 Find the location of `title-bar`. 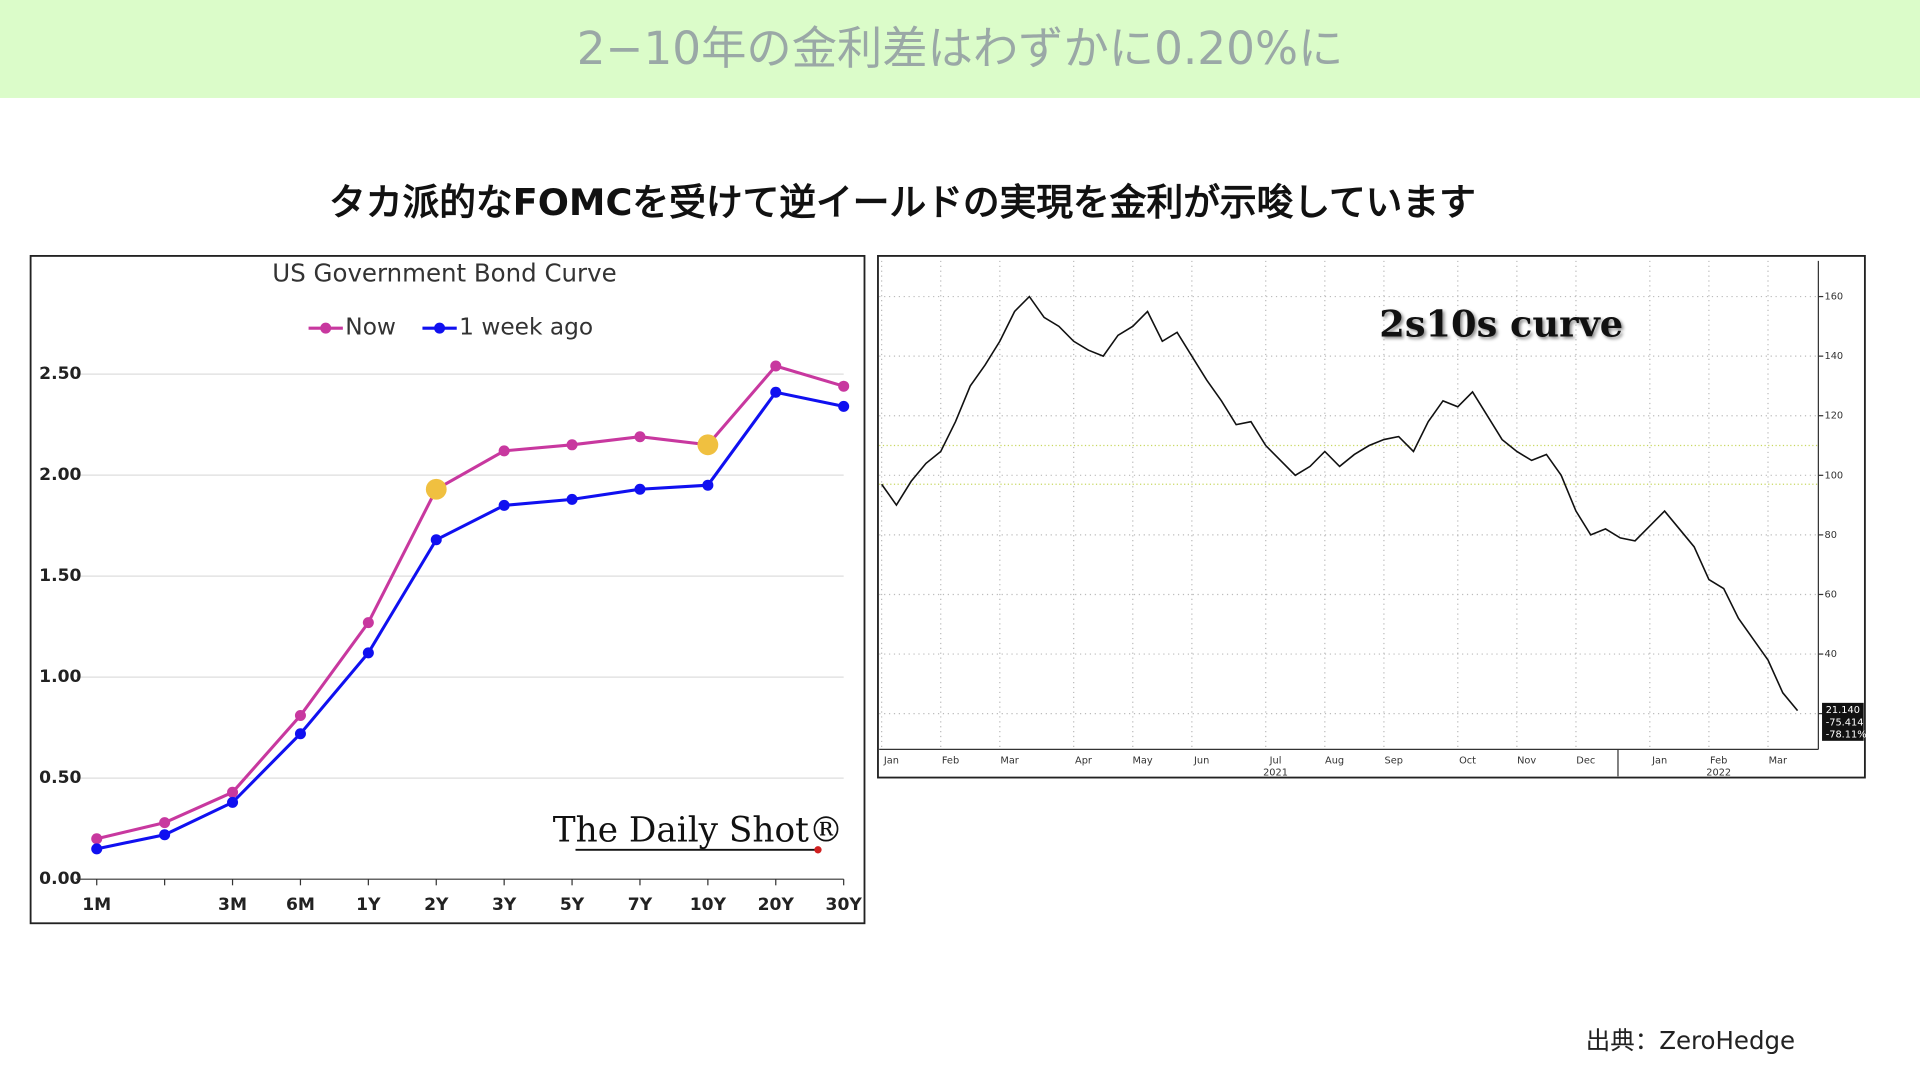

title-bar is located at coordinates (960, 49).